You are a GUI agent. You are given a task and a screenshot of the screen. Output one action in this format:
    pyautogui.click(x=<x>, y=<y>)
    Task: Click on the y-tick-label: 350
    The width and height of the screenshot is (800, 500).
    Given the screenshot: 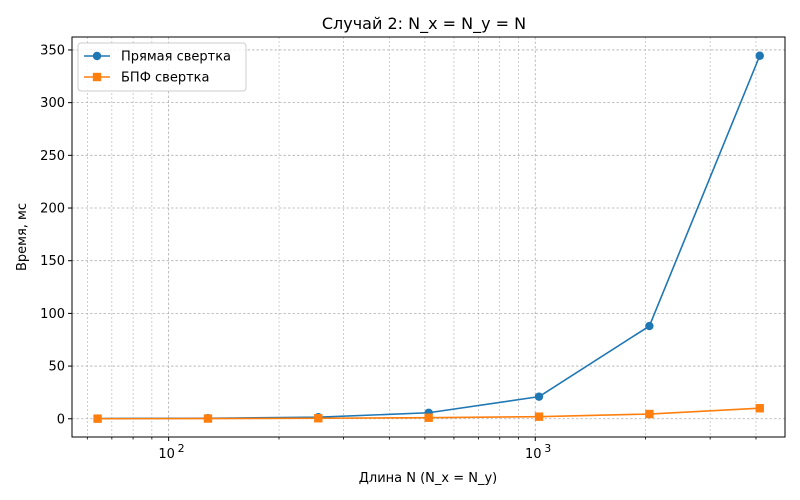 What is the action you would take?
    pyautogui.click(x=52, y=50)
    